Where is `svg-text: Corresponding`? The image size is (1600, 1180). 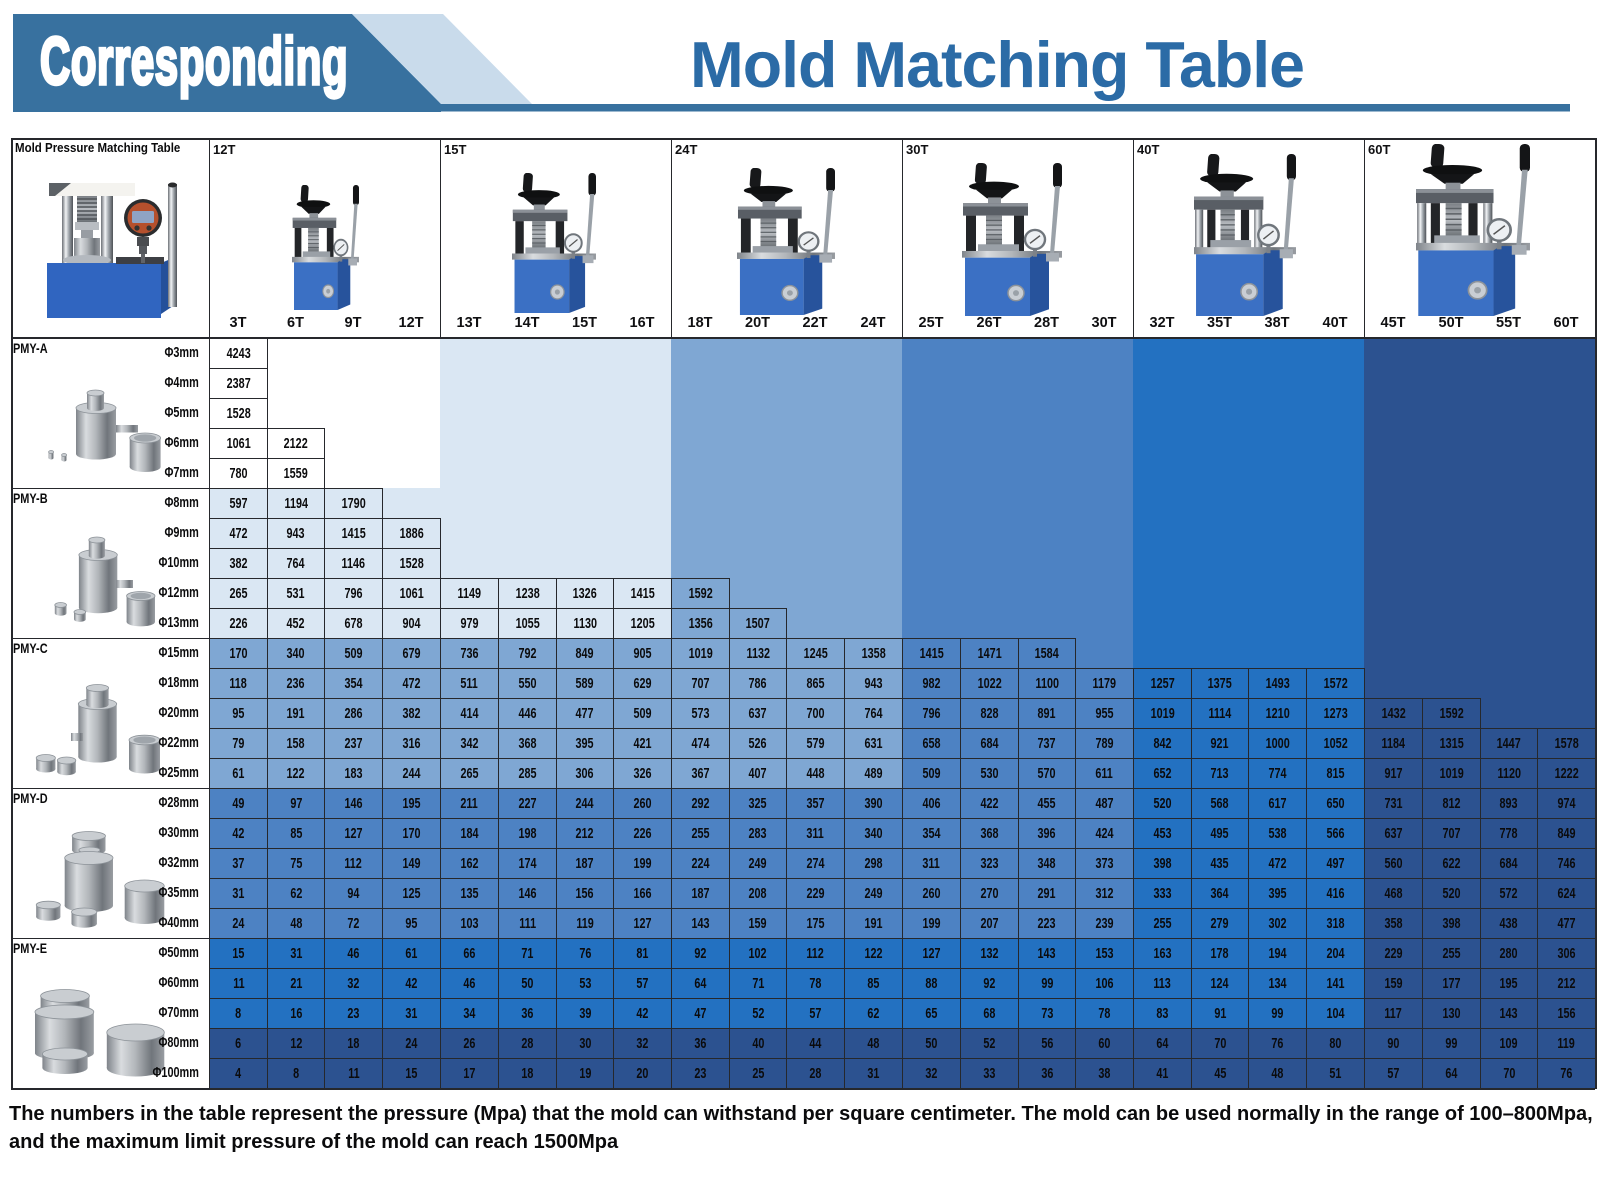 svg-text: Corresponding is located at coordinates (194, 61).